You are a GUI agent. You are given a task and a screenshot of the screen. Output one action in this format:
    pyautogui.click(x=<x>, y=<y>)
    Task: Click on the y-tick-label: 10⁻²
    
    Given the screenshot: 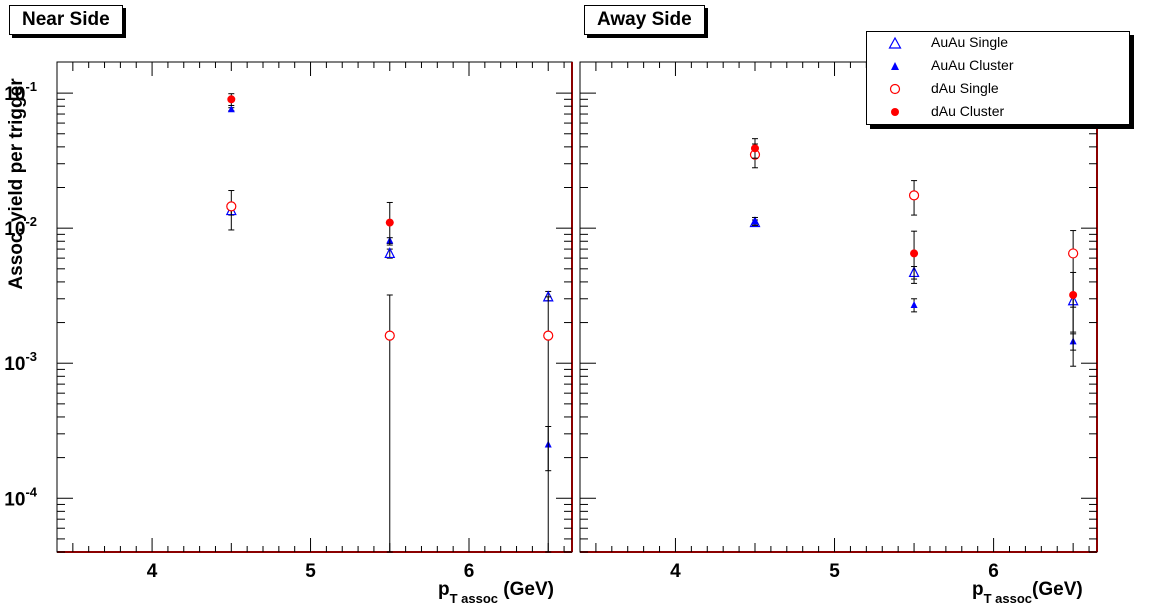 What is the action you would take?
    pyautogui.click(x=20, y=227)
    